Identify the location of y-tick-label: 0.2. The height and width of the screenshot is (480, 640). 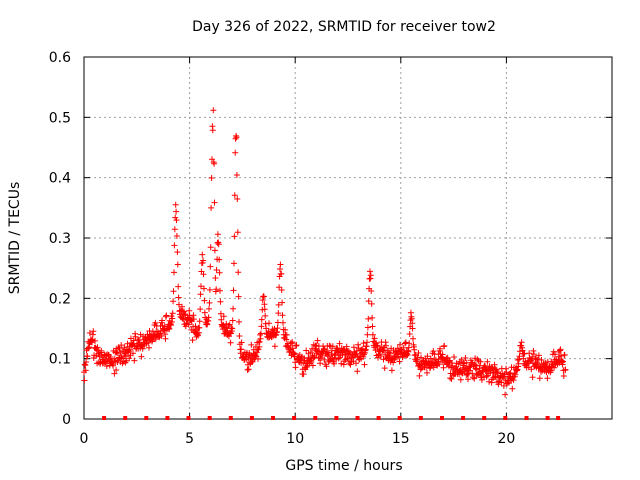
(60, 299).